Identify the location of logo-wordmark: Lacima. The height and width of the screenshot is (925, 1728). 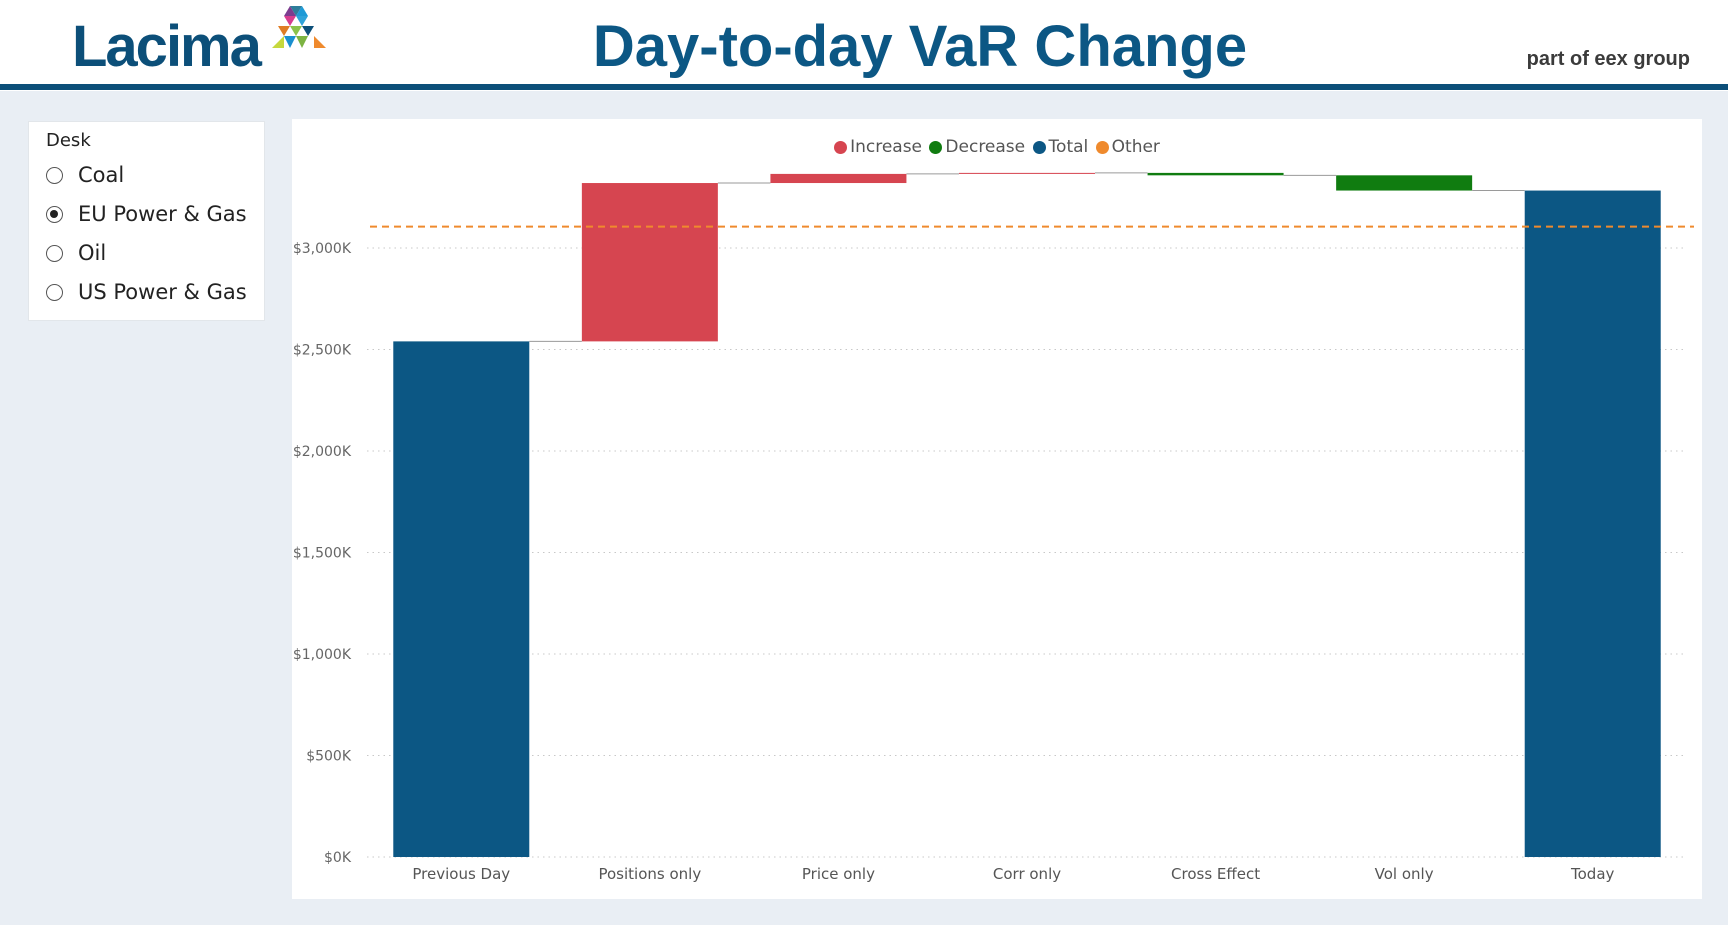
(167, 46).